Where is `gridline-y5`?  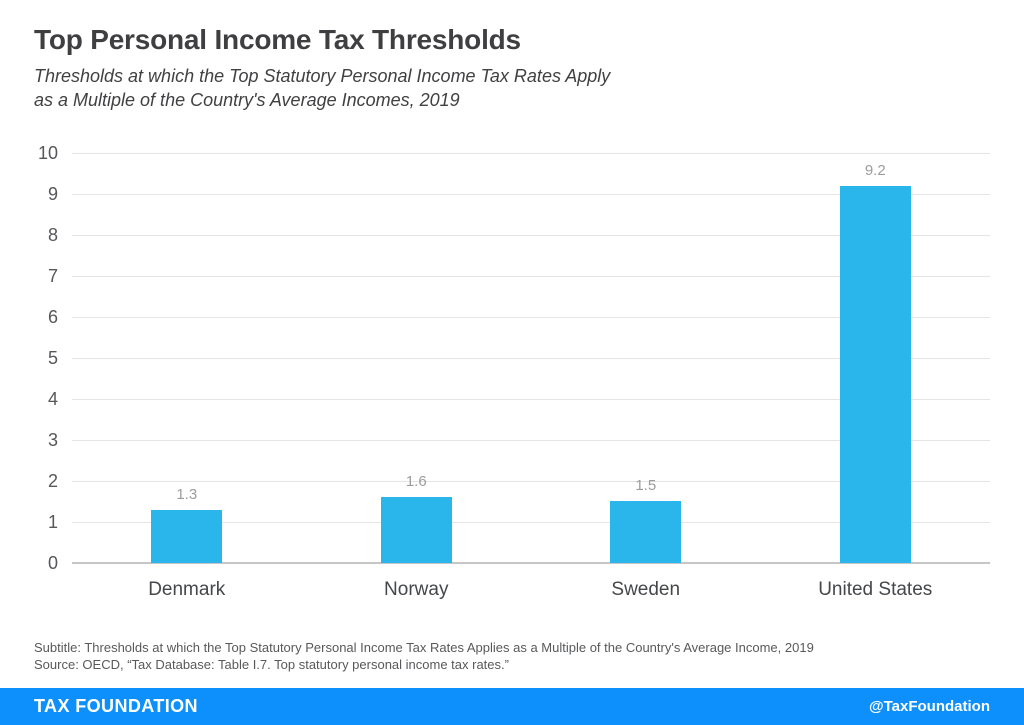 gridline-y5 is located at coordinates (531, 358).